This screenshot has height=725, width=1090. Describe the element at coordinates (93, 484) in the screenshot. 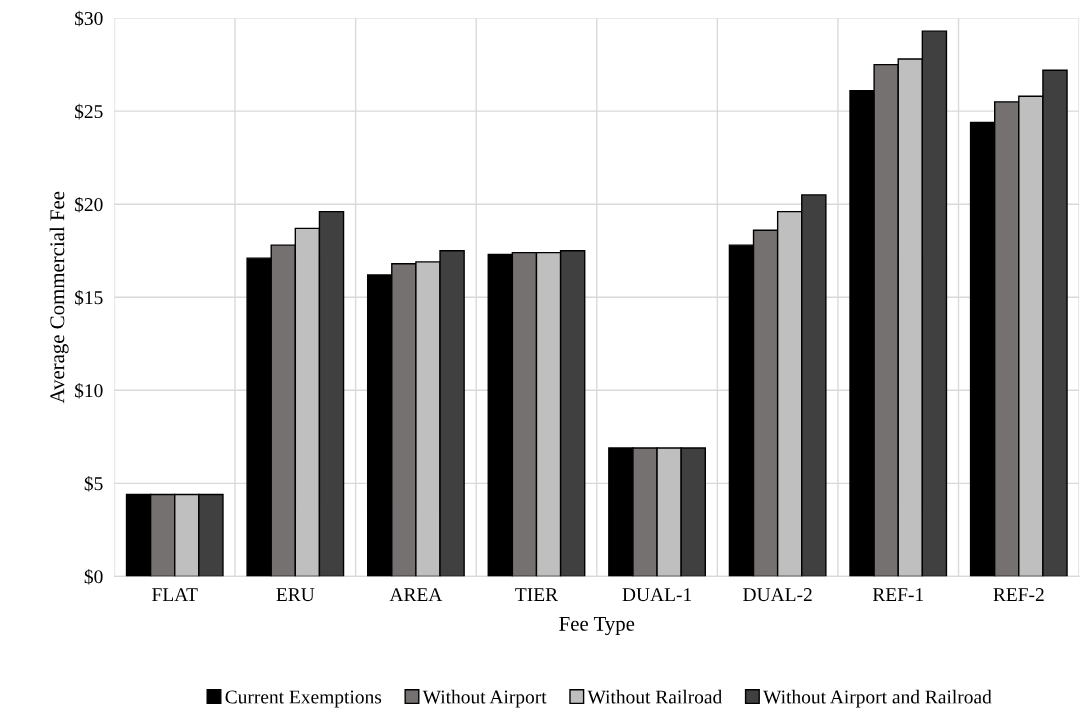

I see `y-tick-label: $5` at that location.